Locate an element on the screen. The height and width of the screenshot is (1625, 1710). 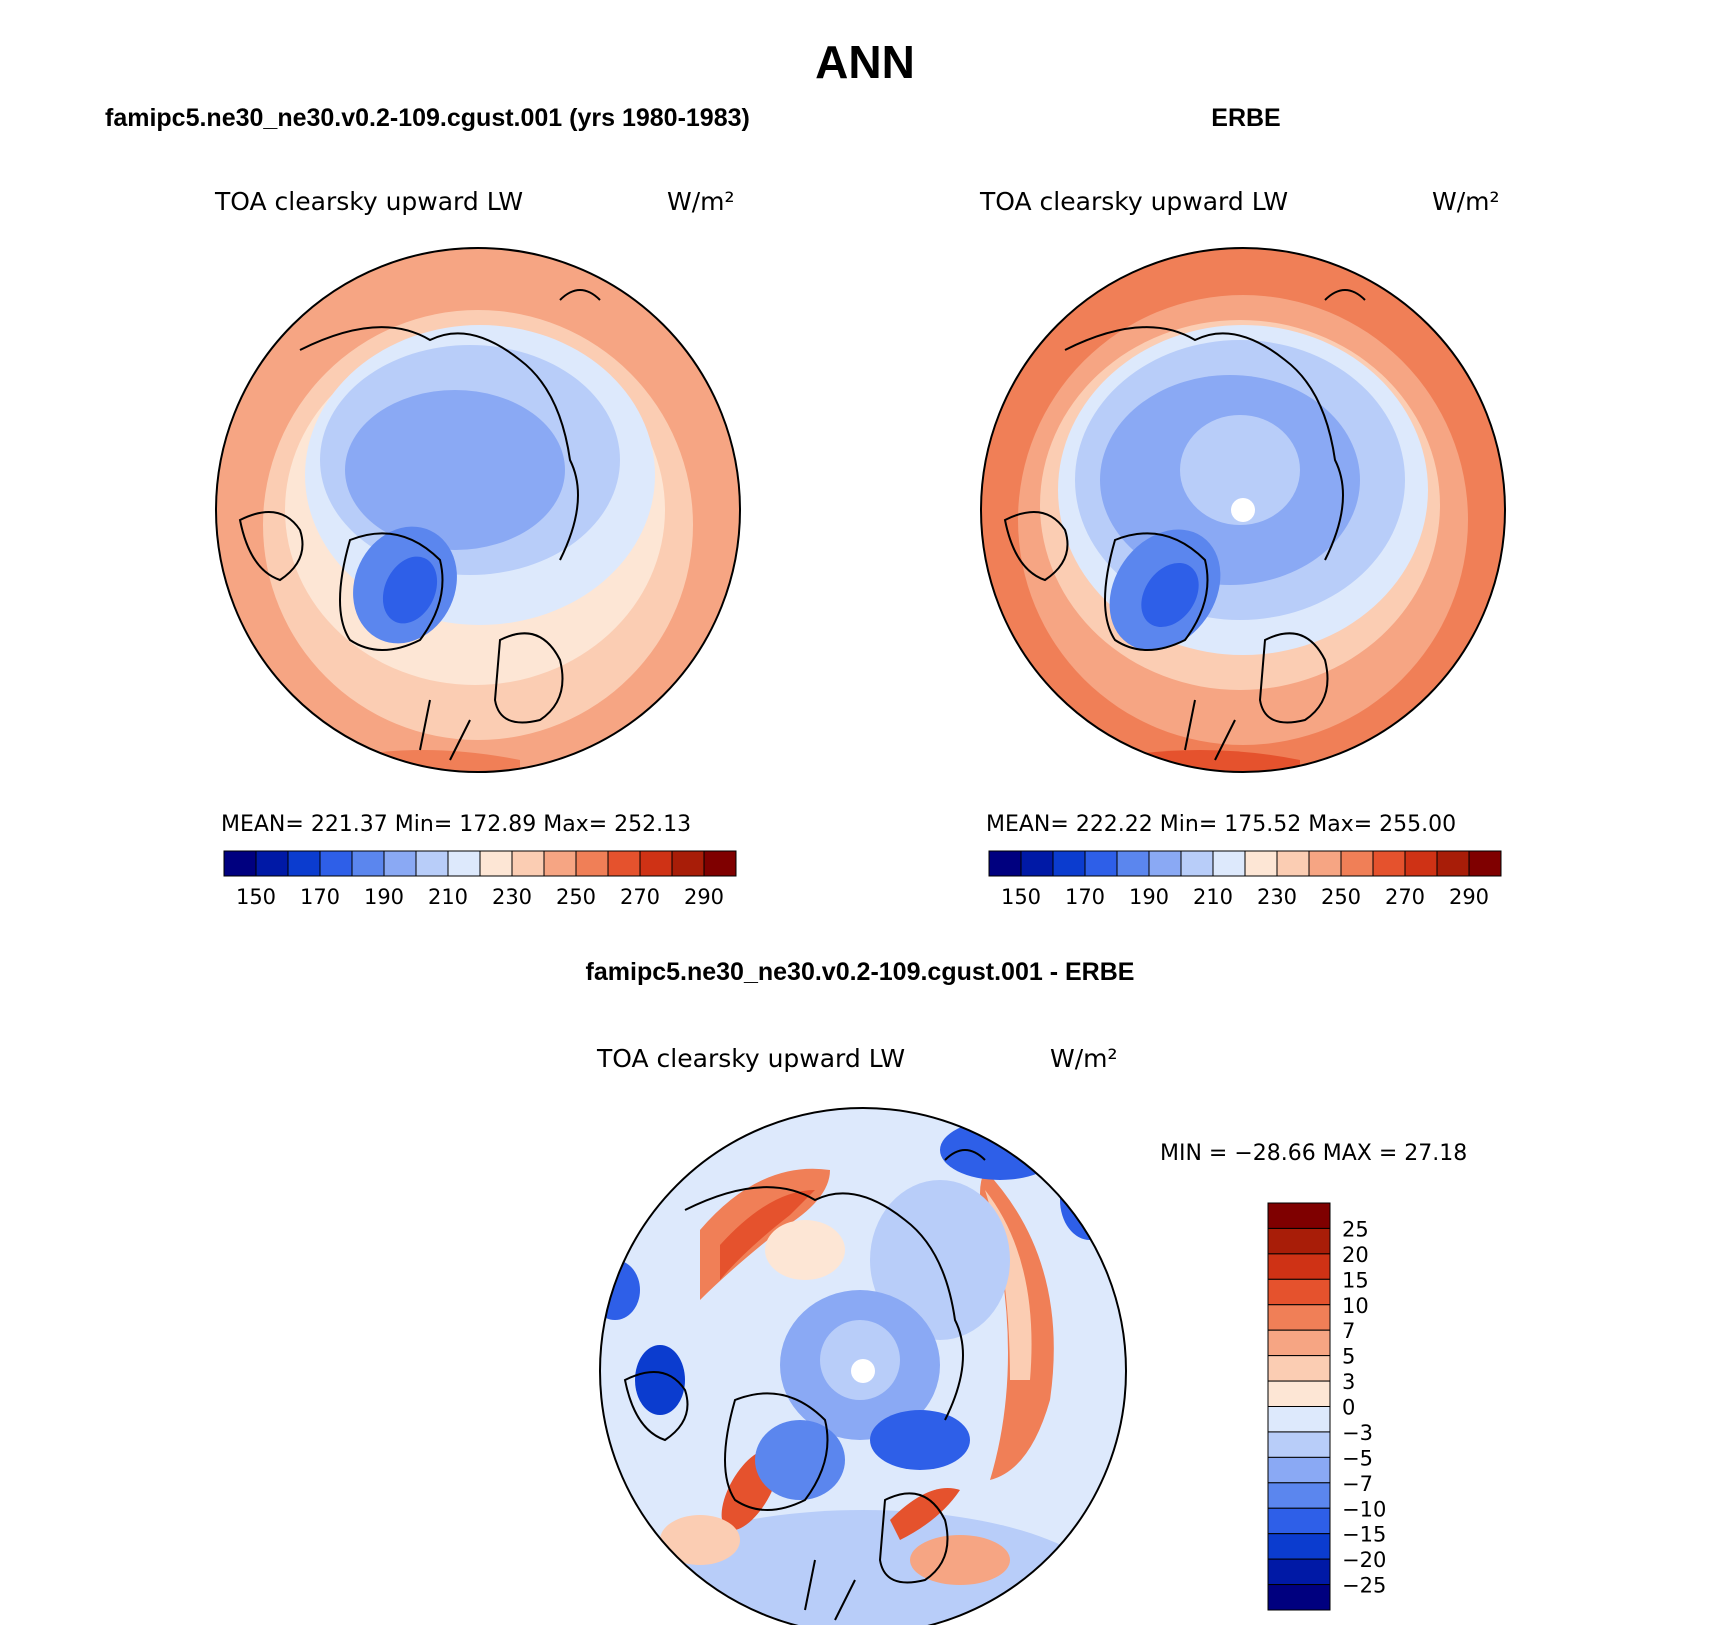
colorbar-tick-label: −5 is located at coordinates (1357, 1458).